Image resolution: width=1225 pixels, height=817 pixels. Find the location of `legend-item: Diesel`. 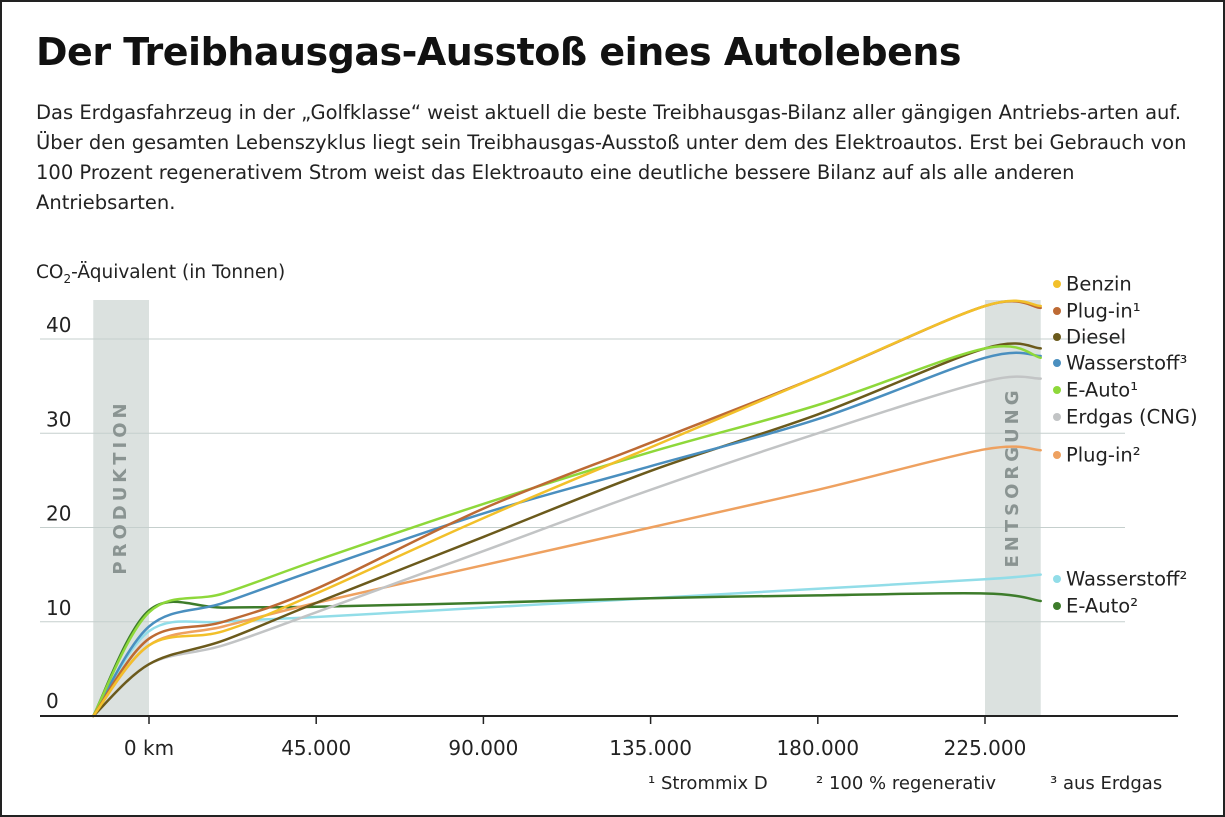

legend-item: Diesel is located at coordinates (1089, 337).